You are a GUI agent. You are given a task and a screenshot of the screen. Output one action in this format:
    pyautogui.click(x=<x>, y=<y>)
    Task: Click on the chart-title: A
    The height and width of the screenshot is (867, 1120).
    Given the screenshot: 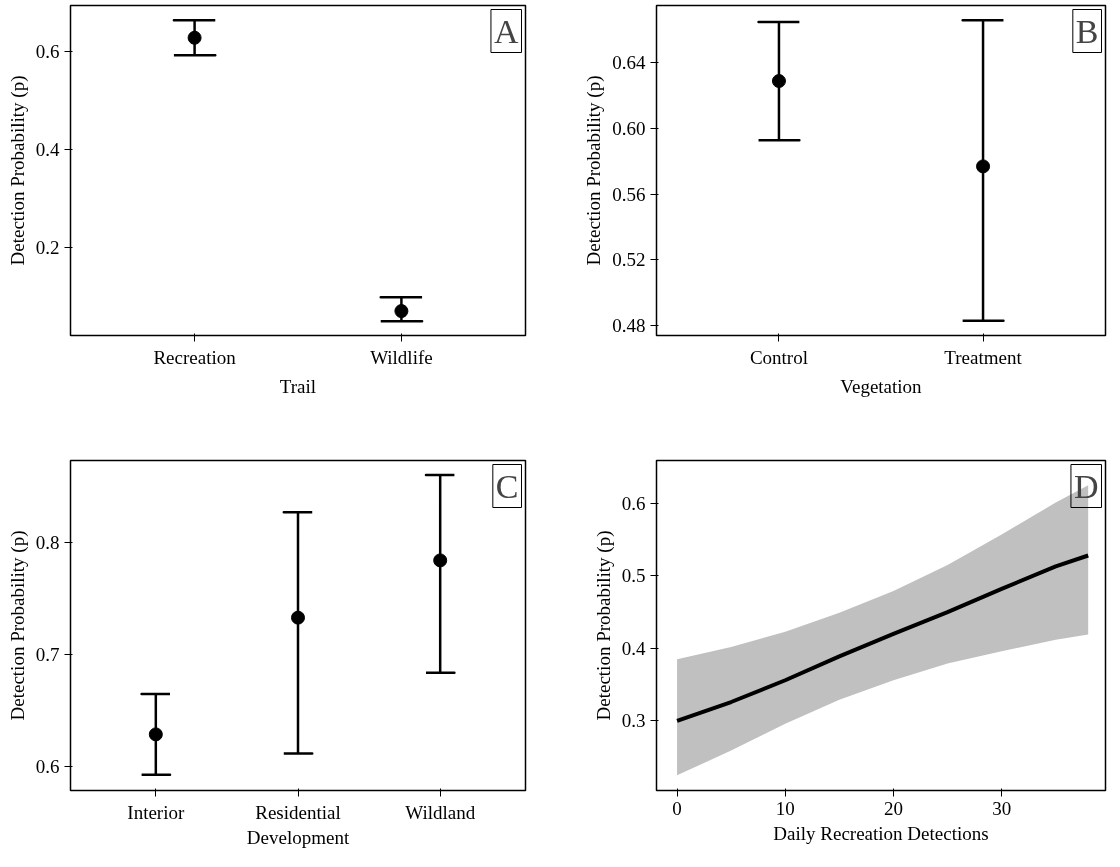 What is the action you would take?
    pyautogui.click(x=506, y=31)
    